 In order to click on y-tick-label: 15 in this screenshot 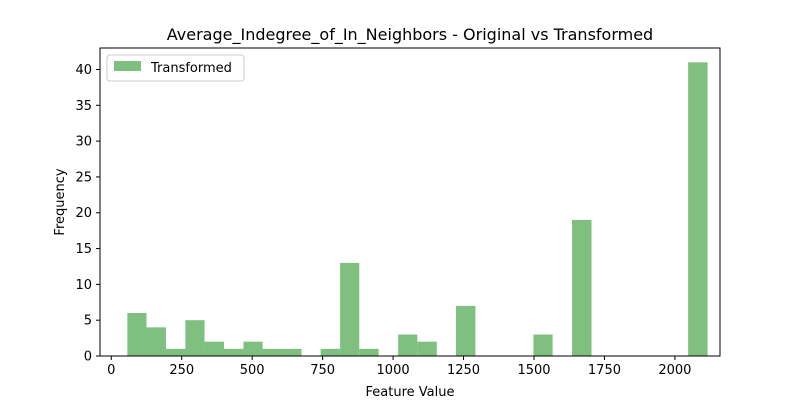, I will do `click(83, 249)`.